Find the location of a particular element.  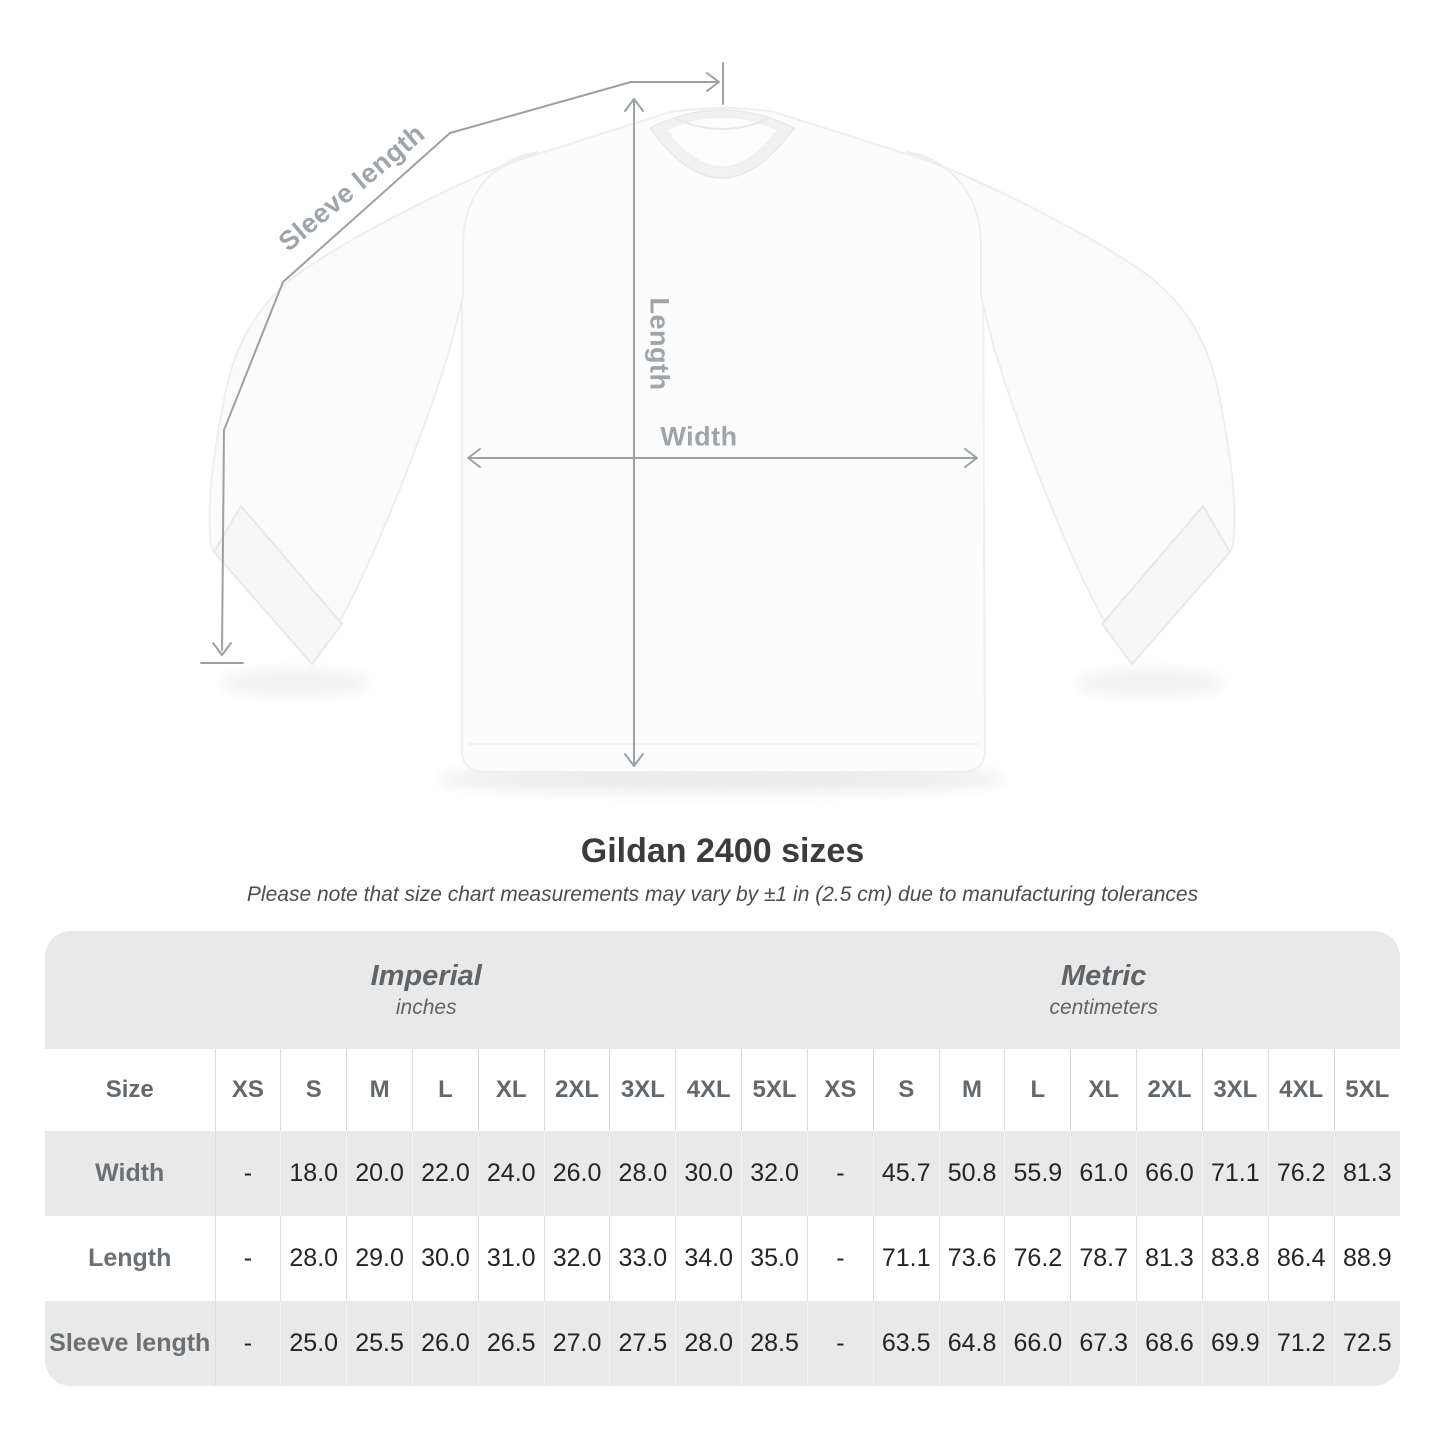

measurement-cell-metric: 72.5 is located at coordinates (1366, 1343).